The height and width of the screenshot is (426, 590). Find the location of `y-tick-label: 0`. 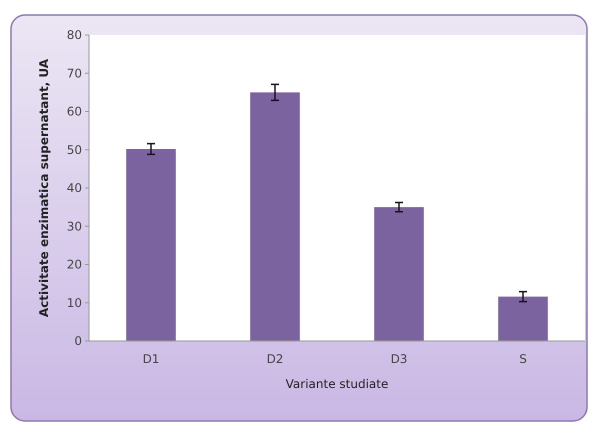

y-tick-label: 0 is located at coordinates (78, 341).